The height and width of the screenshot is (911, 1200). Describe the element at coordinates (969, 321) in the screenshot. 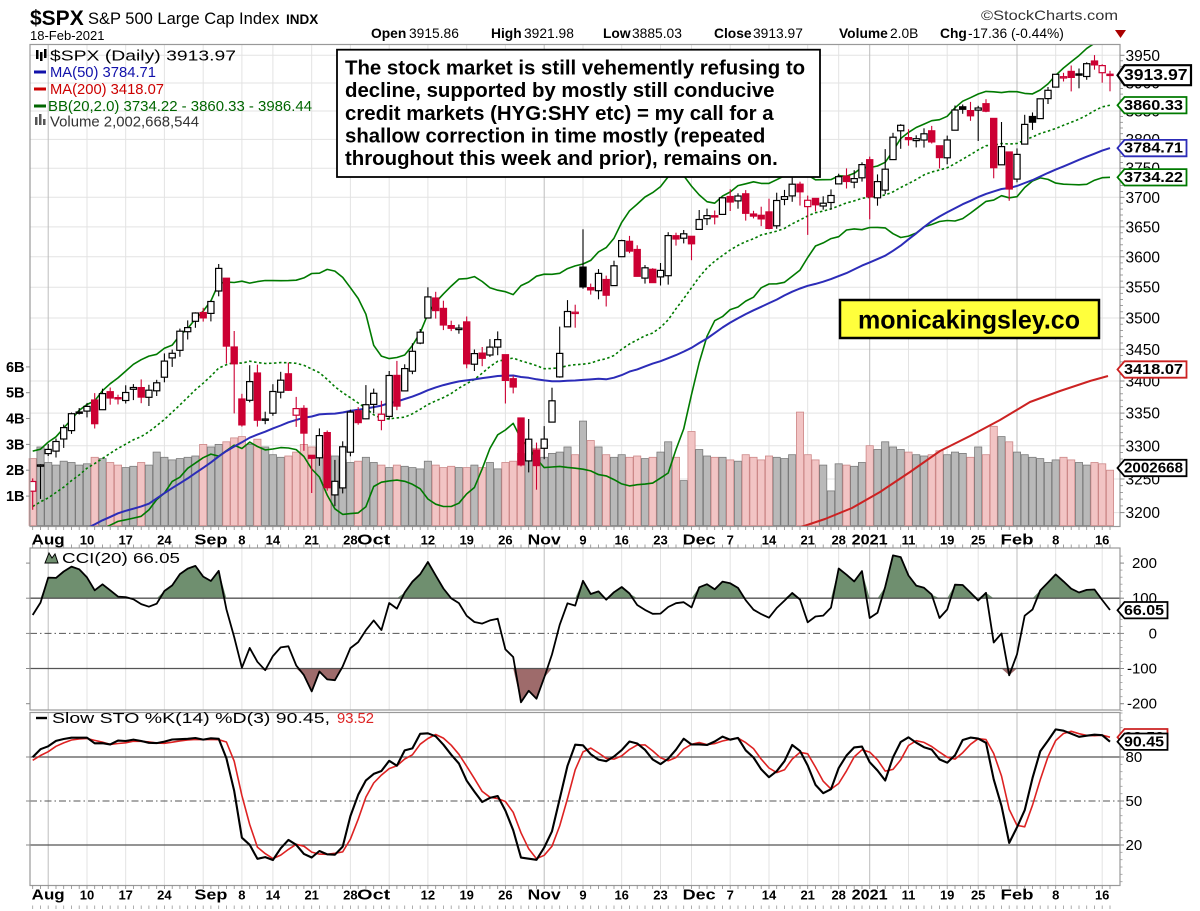

I see `svg-text: monicakingsley.co` at that location.